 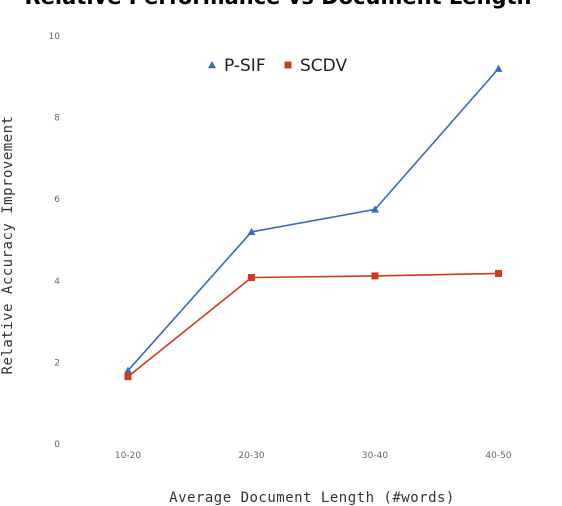 What do you see at coordinates (375, 456) in the screenshot?
I see `x-tick-label: 30-40` at bounding box center [375, 456].